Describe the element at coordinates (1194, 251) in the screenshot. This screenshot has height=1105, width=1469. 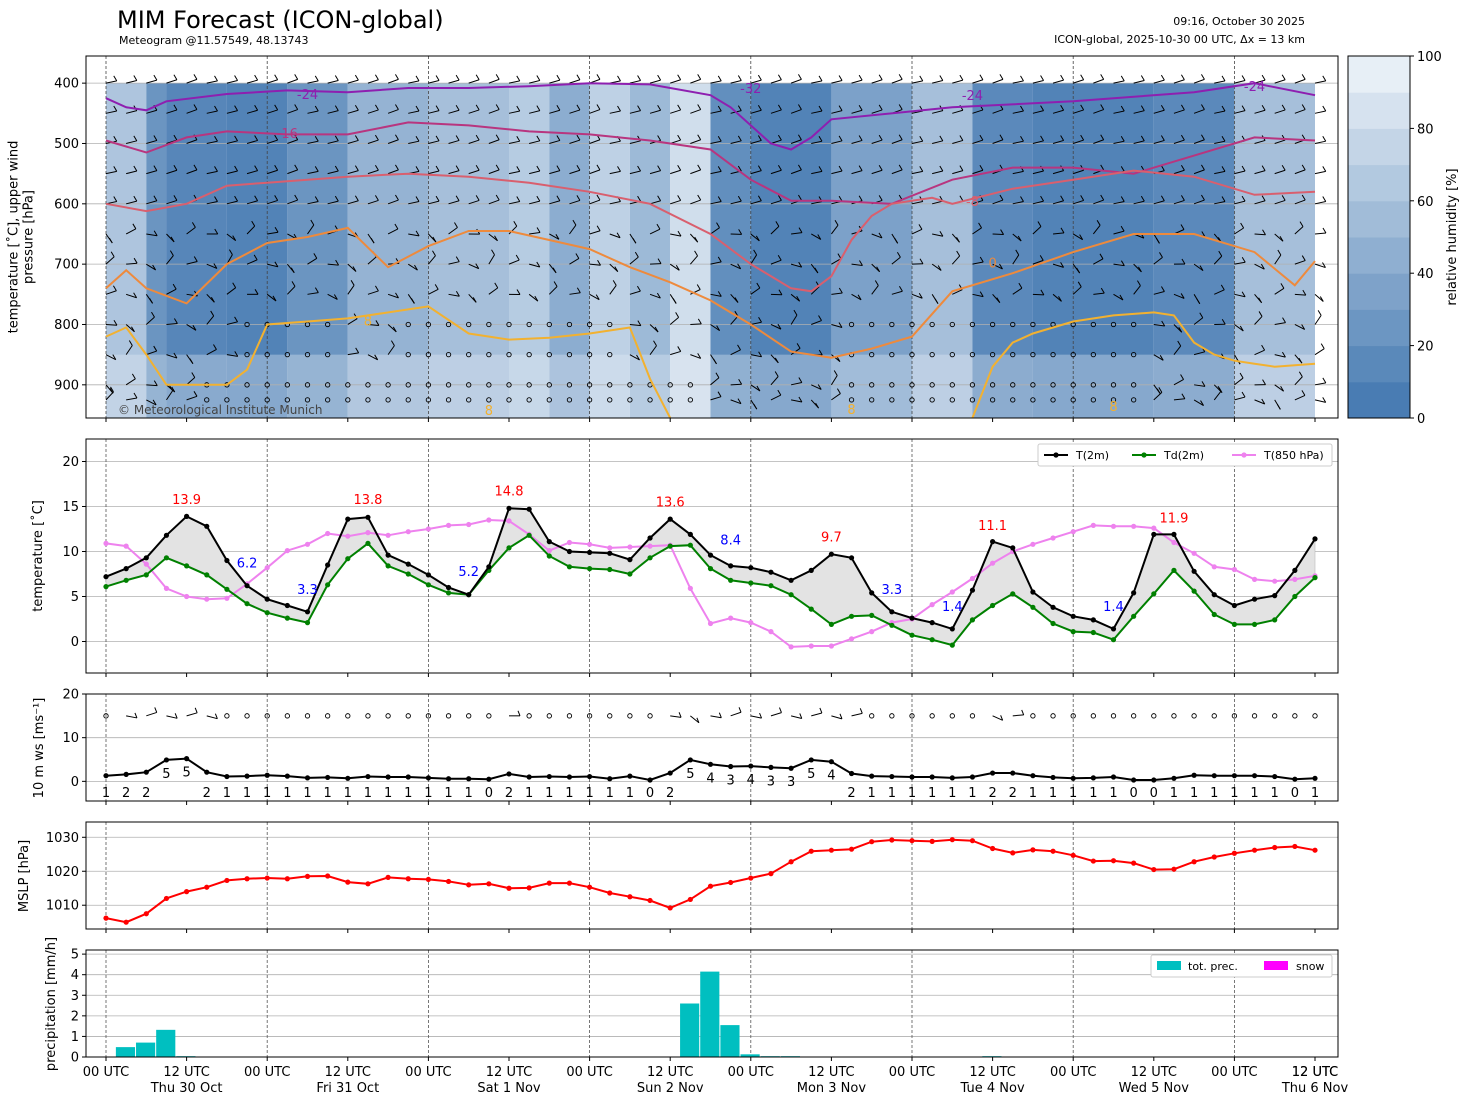
I see `humidity-band` at that location.